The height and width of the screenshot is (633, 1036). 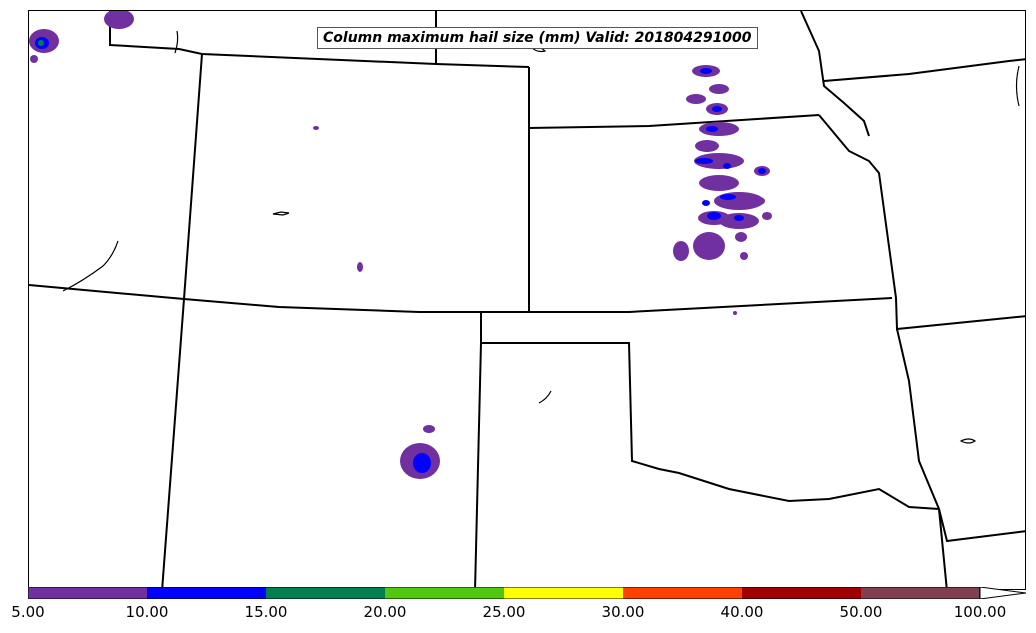 I want to click on colorbar, so click(x=527, y=593).